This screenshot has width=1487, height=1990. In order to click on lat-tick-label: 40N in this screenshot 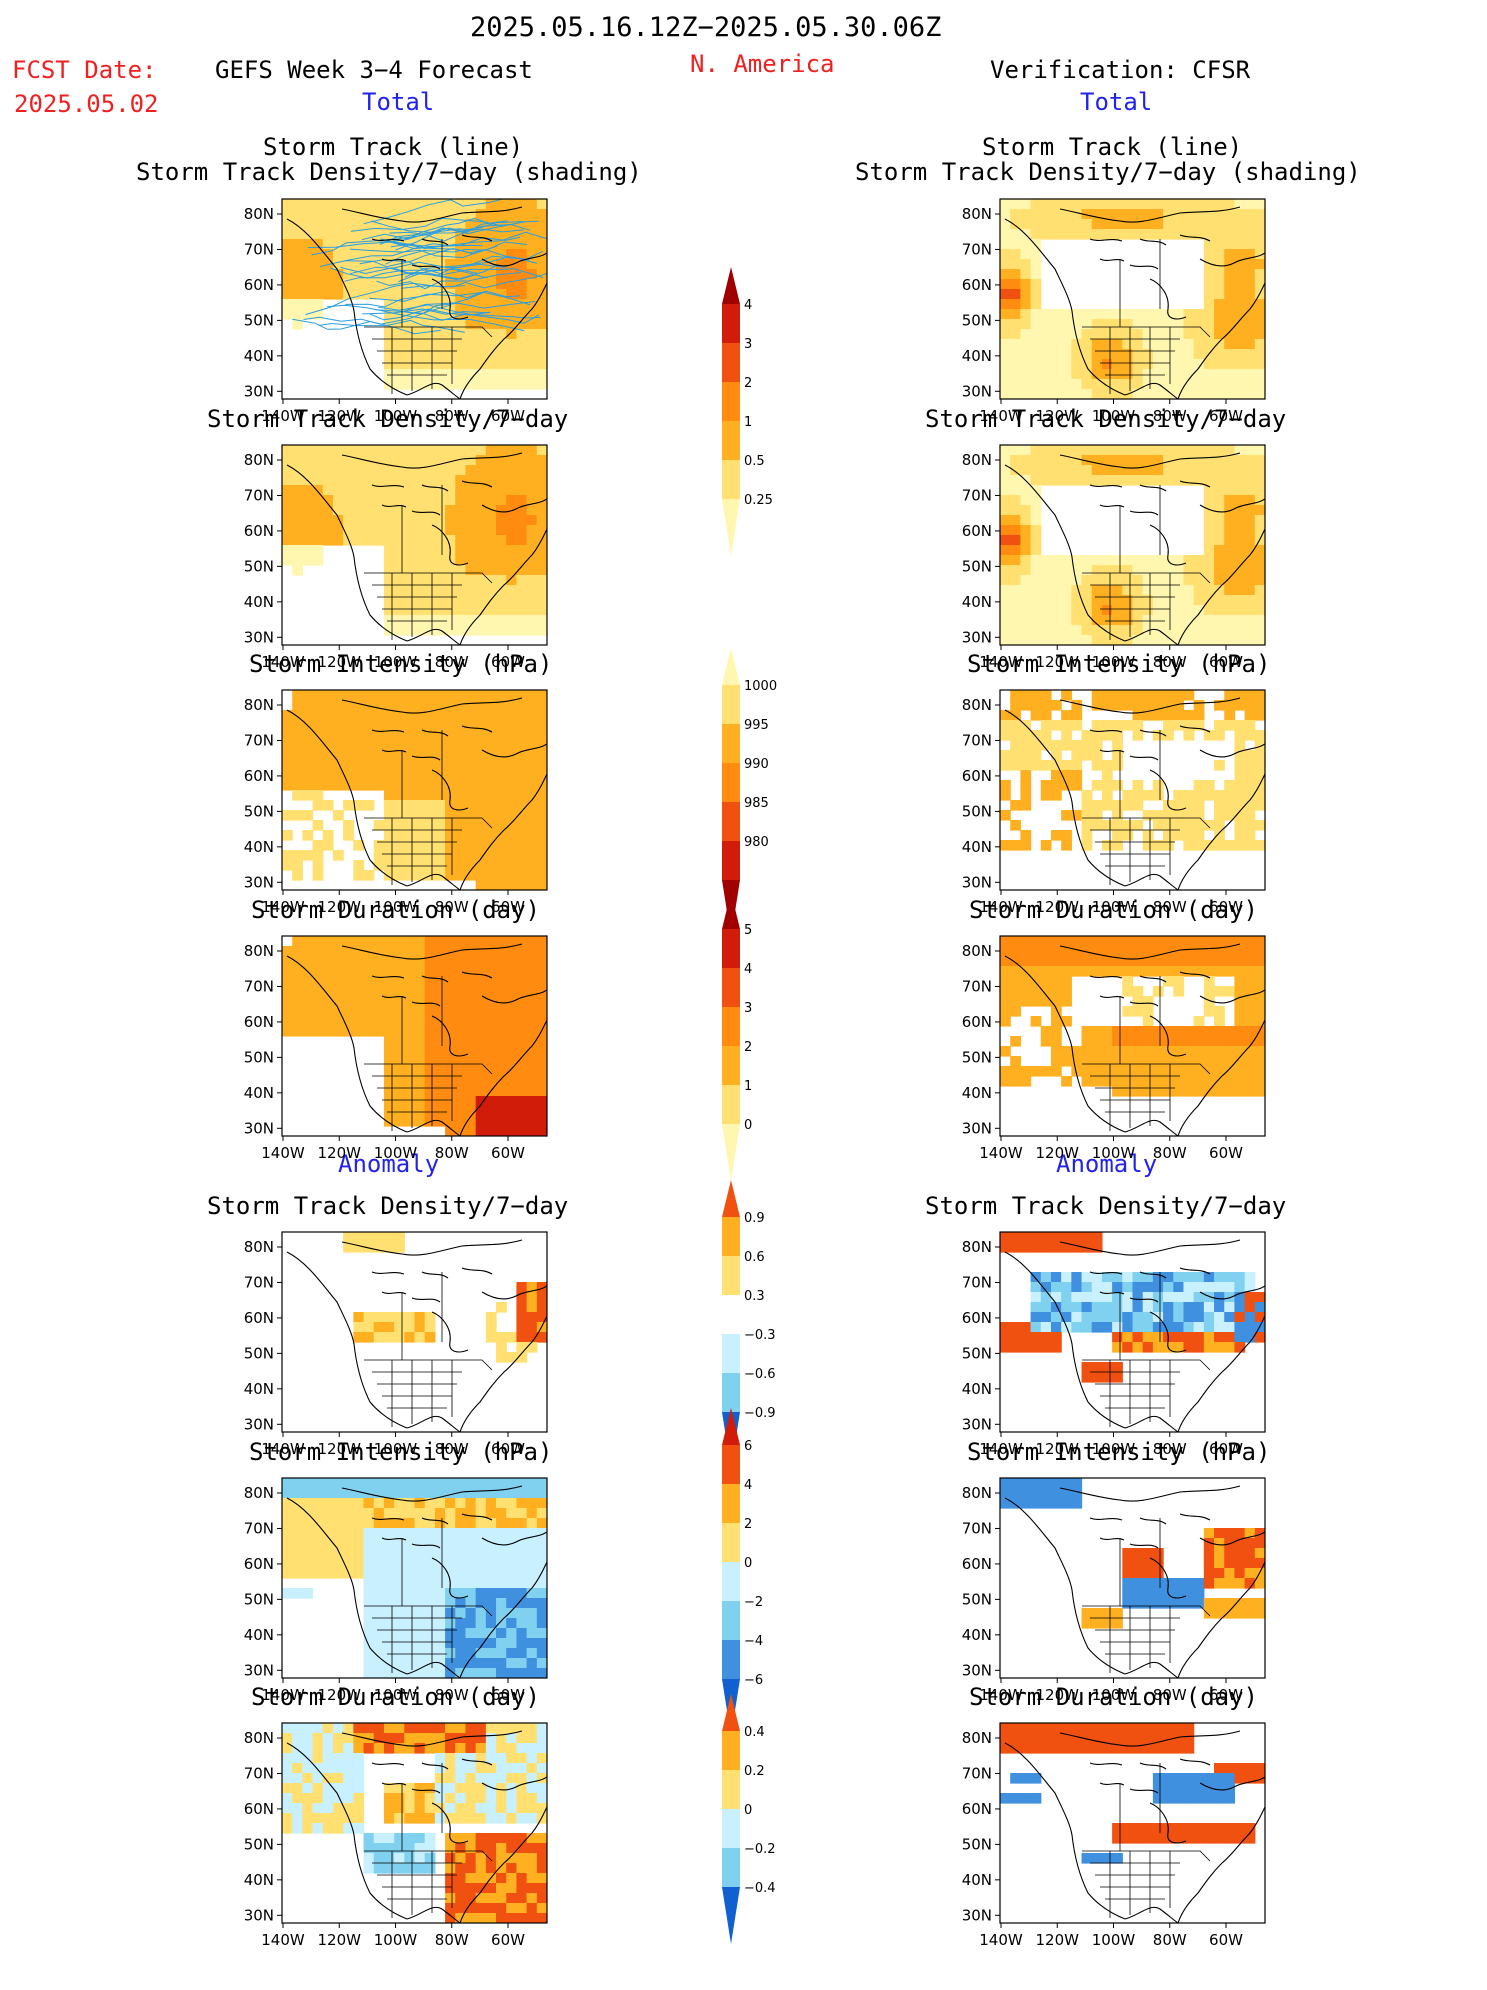, I will do `click(977, 356)`.